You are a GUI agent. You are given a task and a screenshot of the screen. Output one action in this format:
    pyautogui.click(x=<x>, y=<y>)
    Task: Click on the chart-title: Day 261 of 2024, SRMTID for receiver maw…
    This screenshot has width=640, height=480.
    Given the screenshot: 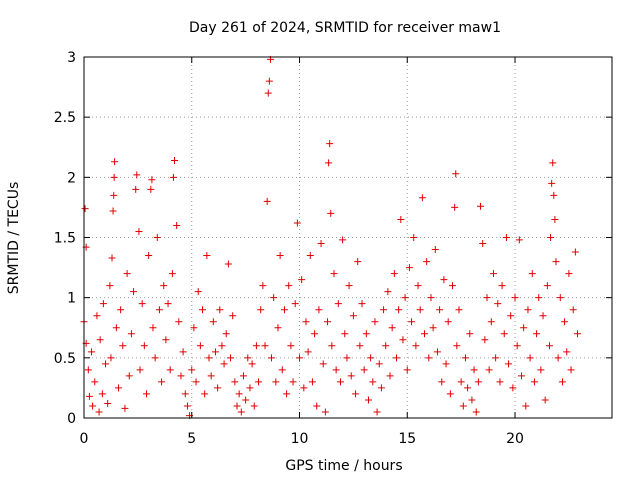 What is the action you would take?
    pyautogui.click(x=345, y=28)
    